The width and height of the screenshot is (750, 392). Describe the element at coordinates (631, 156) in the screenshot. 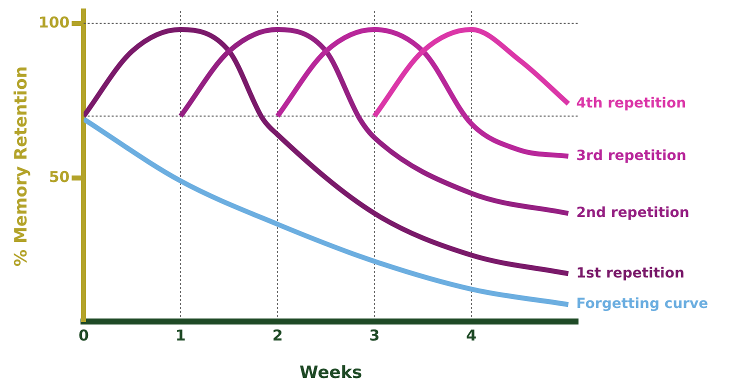

I see `series-label: 3rd repetition` at that location.